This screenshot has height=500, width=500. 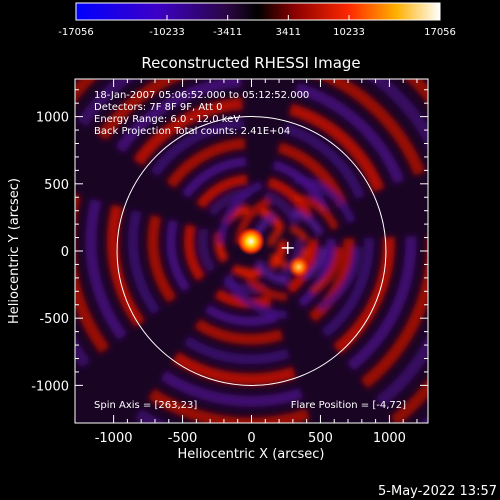 What do you see at coordinates (250, 63) in the screenshot?
I see `plot-title: Reconstructed RHESSI Image` at bounding box center [250, 63].